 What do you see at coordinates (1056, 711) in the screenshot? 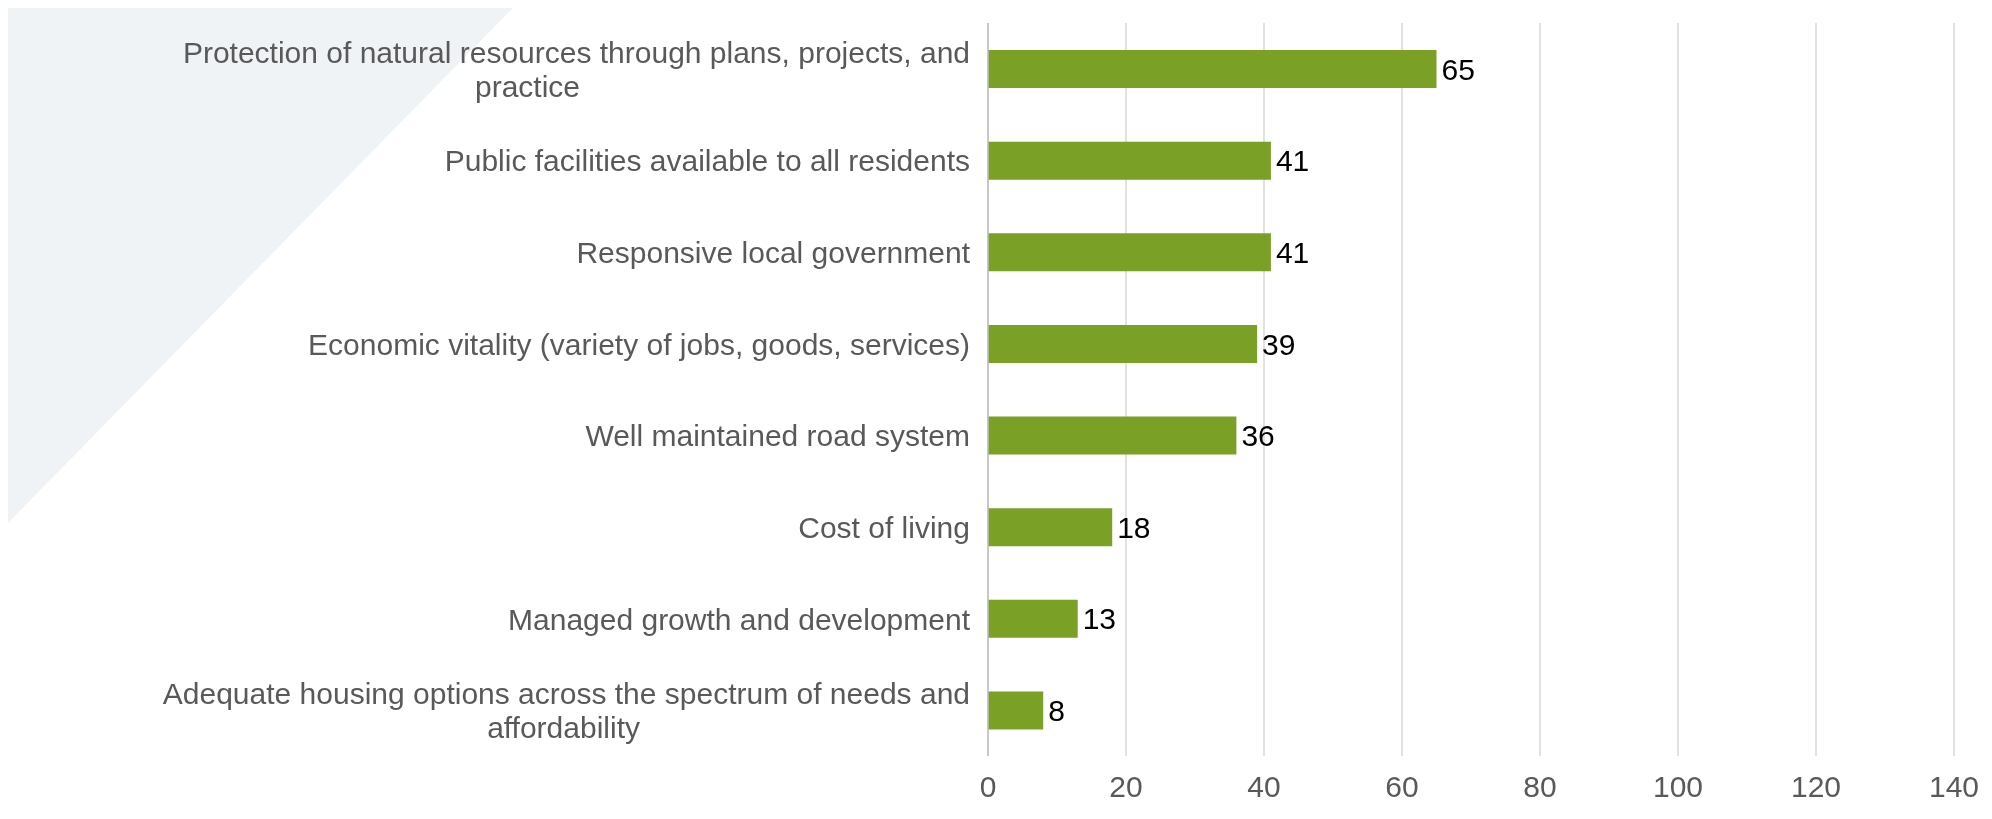
I see `data-label: 8` at bounding box center [1056, 711].